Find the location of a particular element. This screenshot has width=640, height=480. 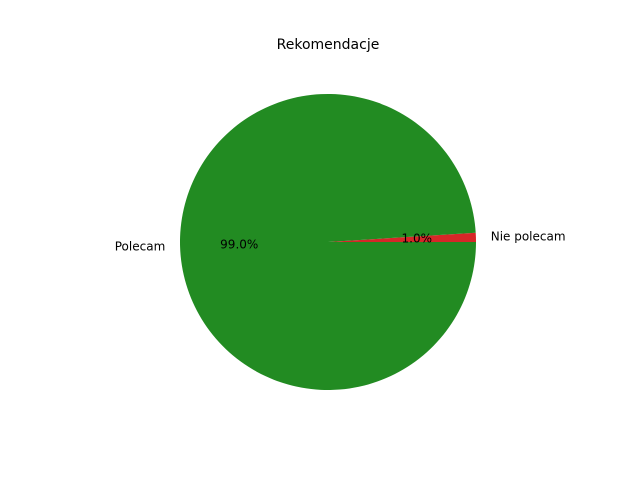

pie-labels: Nie polecam 1.0% Polecam 99.0% is located at coordinates (340, 241).